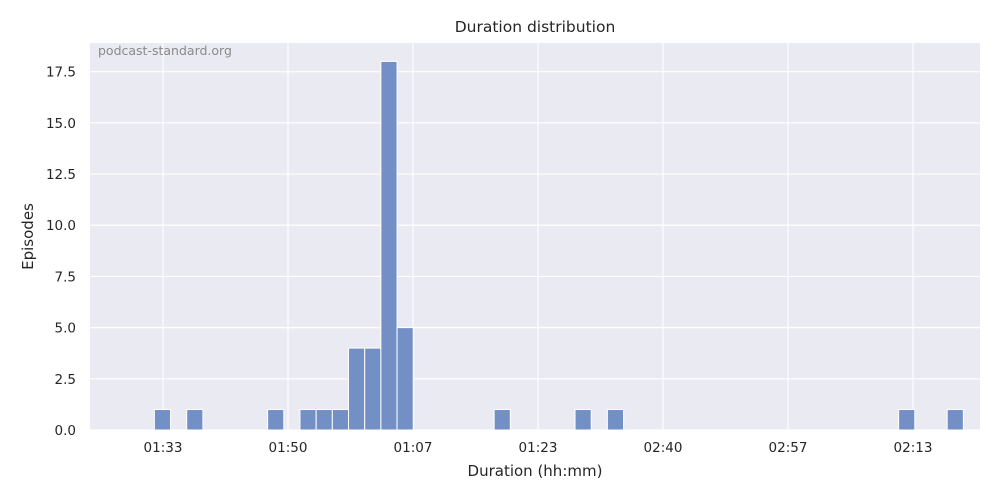  What do you see at coordinates (61, 252) in the screenshot?
I see `y-tick-labels: 0.0 2.5 5.0 7.5 10.0 12.5 15.0 17.5` at bounding box center [61, 252].